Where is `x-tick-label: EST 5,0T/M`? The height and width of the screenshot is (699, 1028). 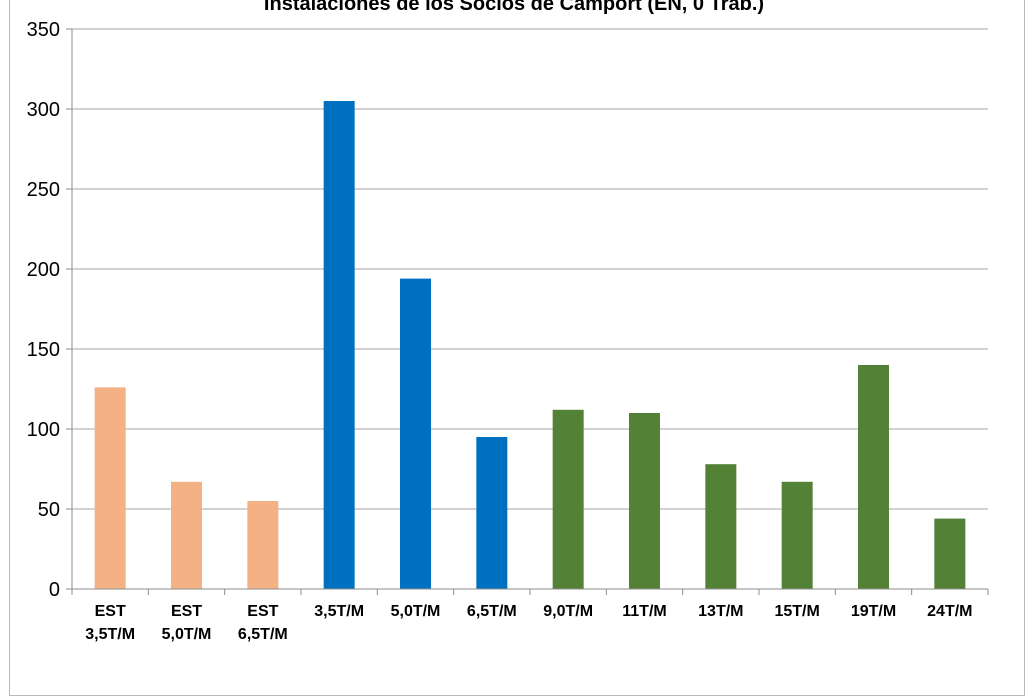 x-tick-label: EST 5,0T/M is located at coordinates (187, 623).